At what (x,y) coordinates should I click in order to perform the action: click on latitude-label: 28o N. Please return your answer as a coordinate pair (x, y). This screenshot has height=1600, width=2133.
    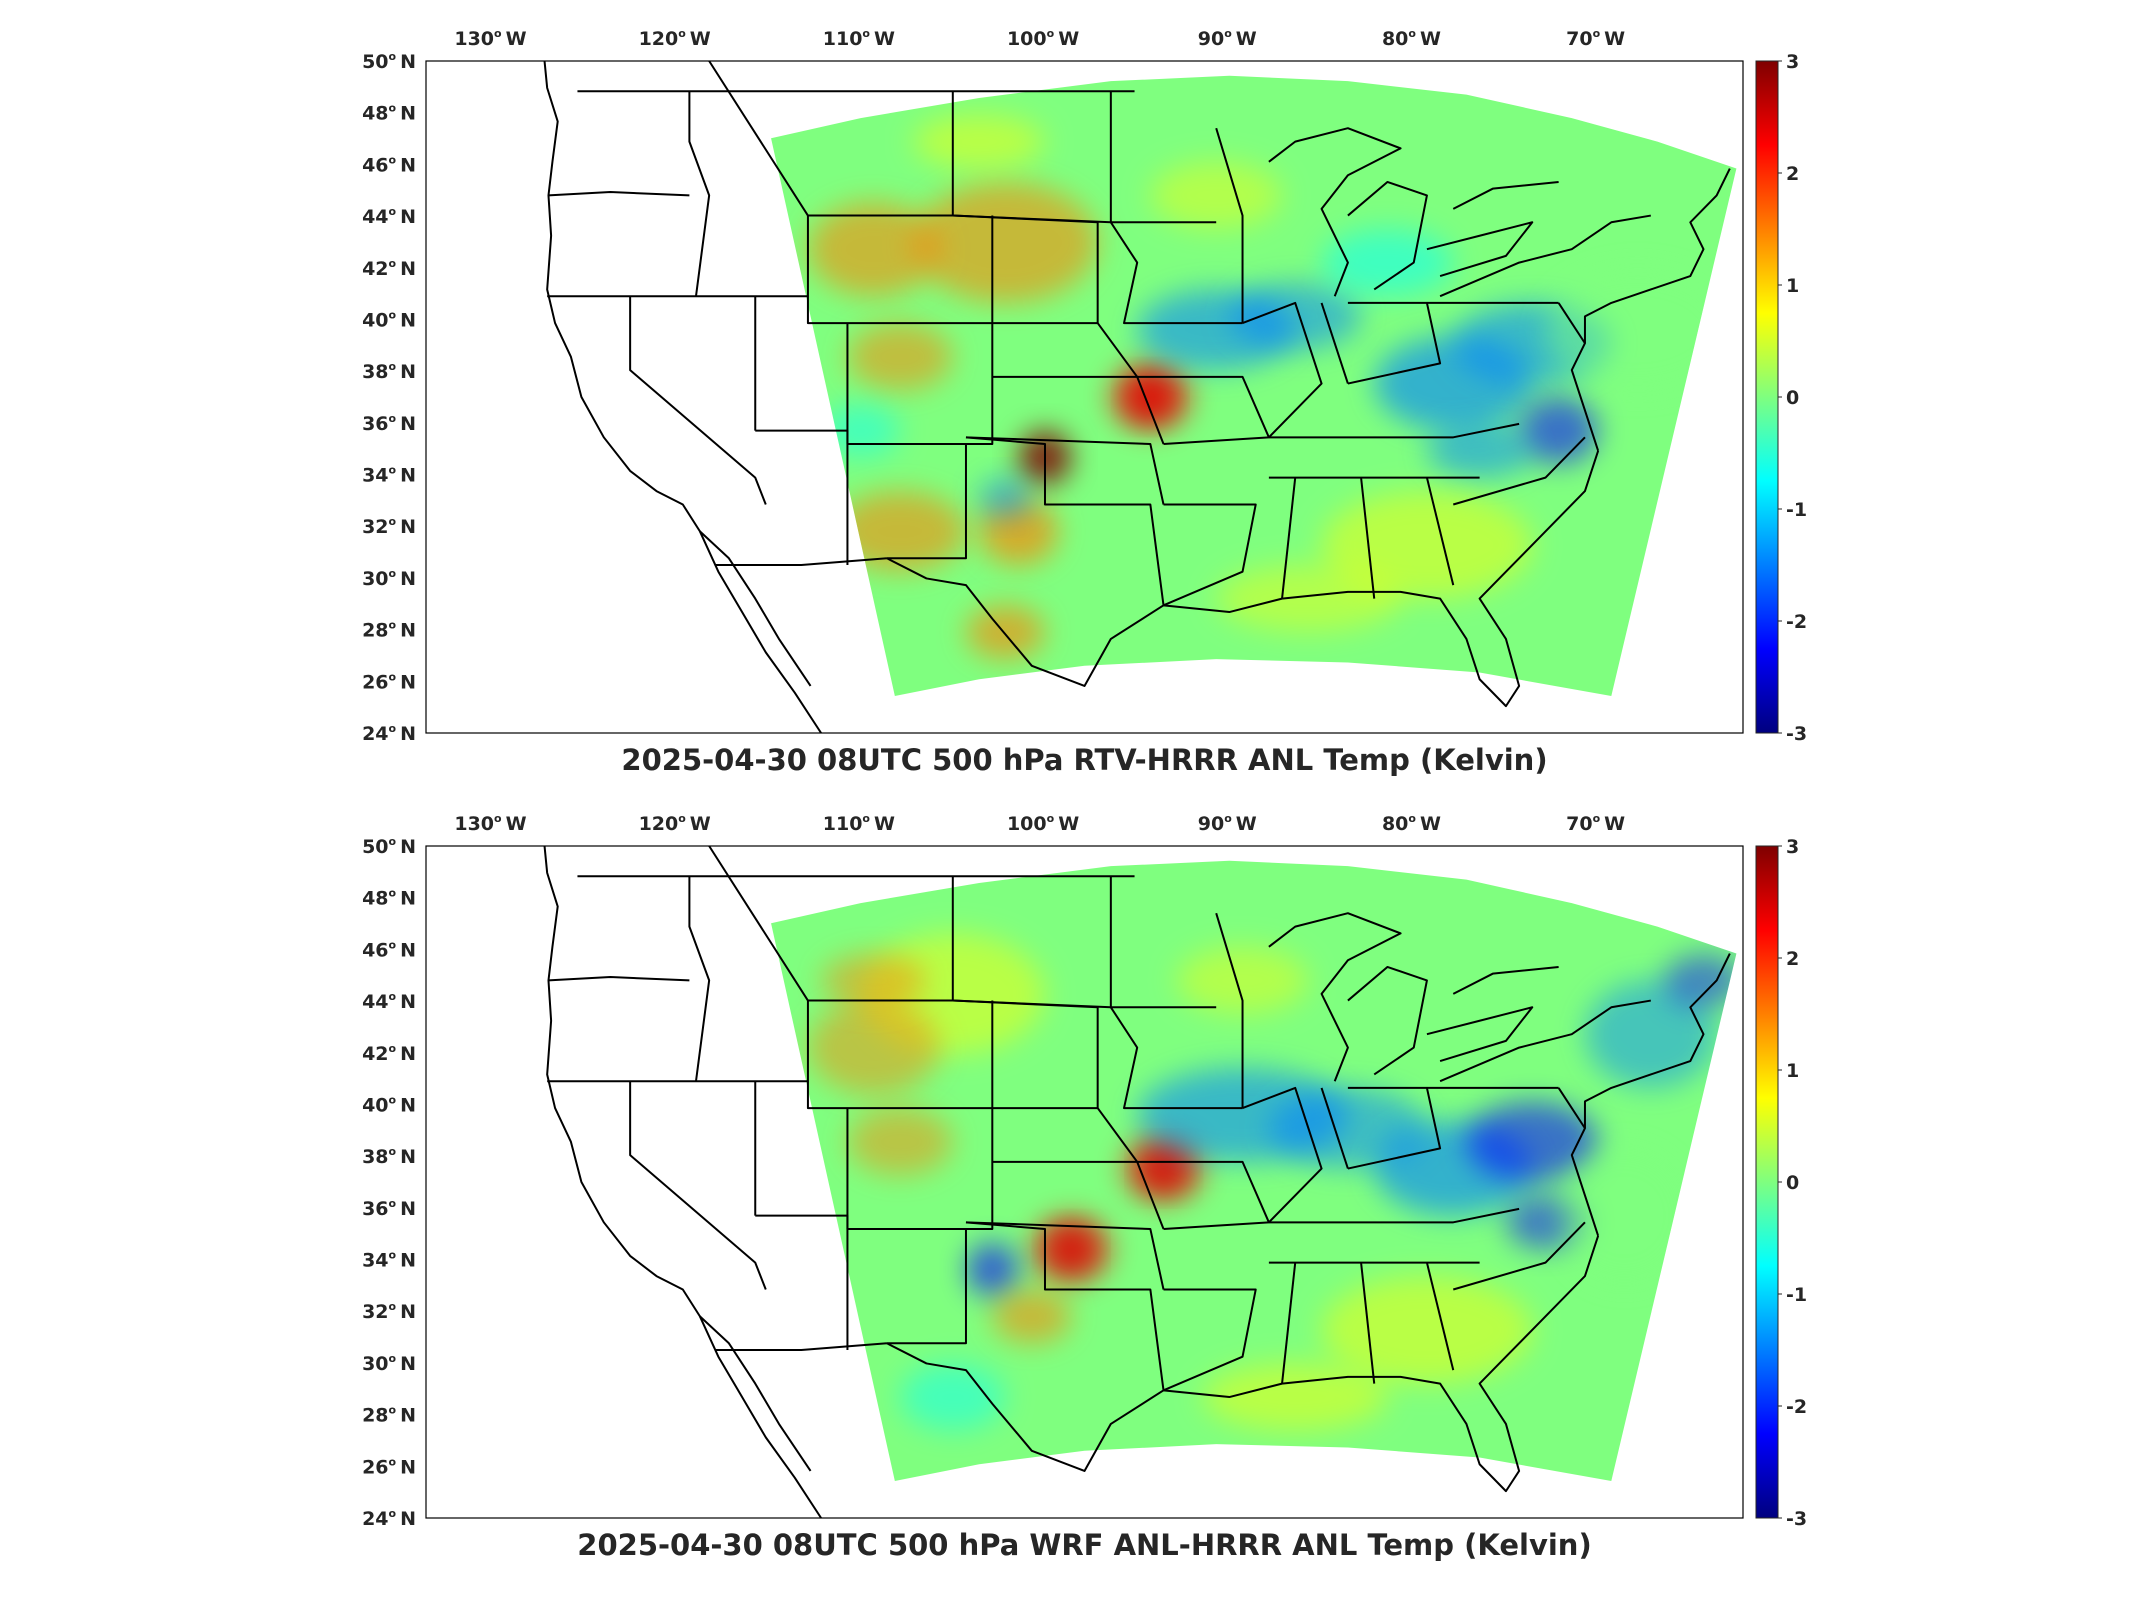
    Looking at the image, I should click on (389, 1415).